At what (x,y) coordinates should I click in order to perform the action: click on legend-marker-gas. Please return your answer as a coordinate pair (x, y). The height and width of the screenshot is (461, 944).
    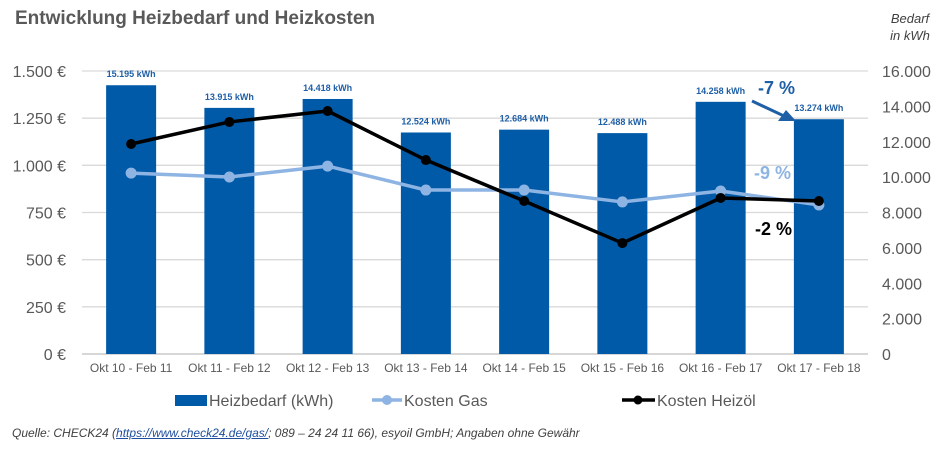
    Looking at the image, I should click on (387, 400).